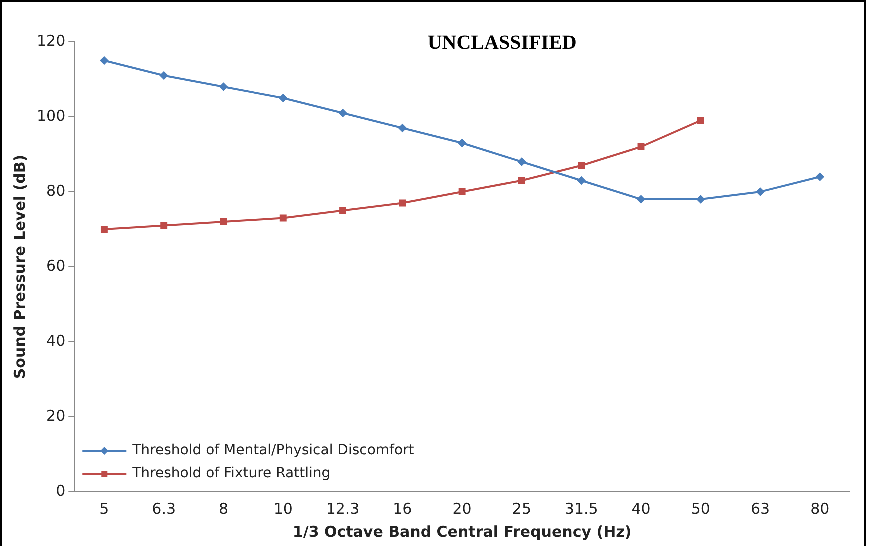  Describe the element at coordinates (522, 509) in the screenshot. I see `x-tick-label: 25` at that location.